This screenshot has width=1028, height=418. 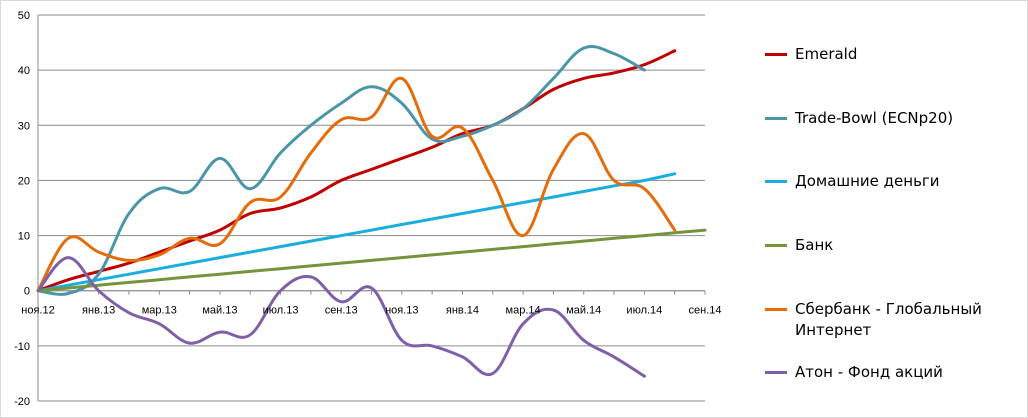 I want to click on legend-label: Emerald, so click(x=826, y=54).